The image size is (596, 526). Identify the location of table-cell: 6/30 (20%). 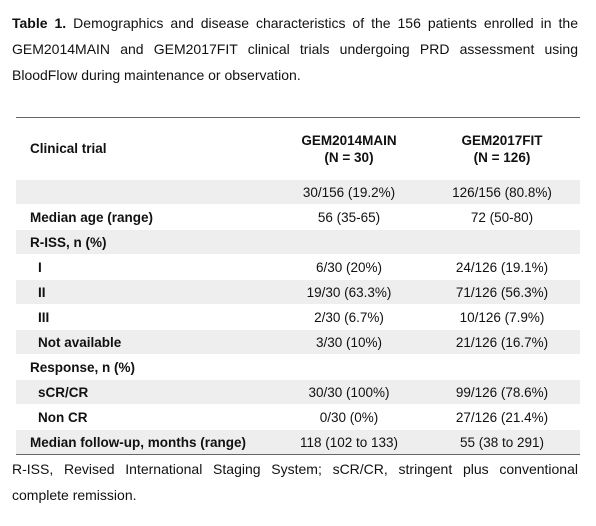
(349, 267).